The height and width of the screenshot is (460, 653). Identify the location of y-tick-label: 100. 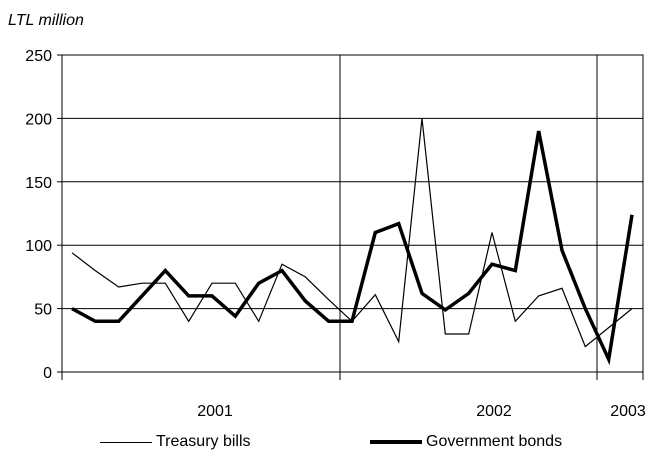
(38, 246).